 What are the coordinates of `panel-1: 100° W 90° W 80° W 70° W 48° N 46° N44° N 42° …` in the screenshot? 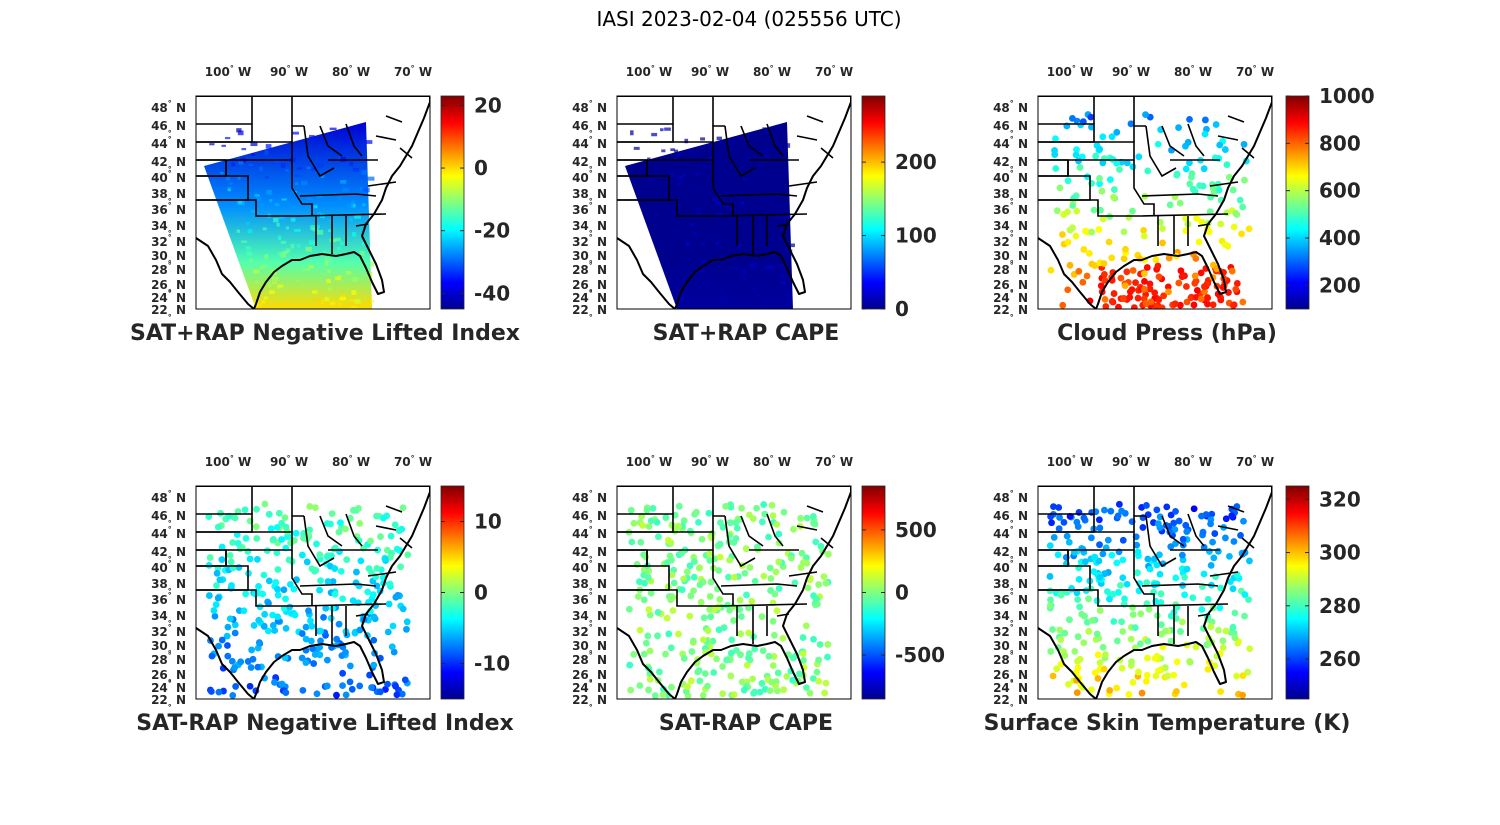 It's located at (325, 205).